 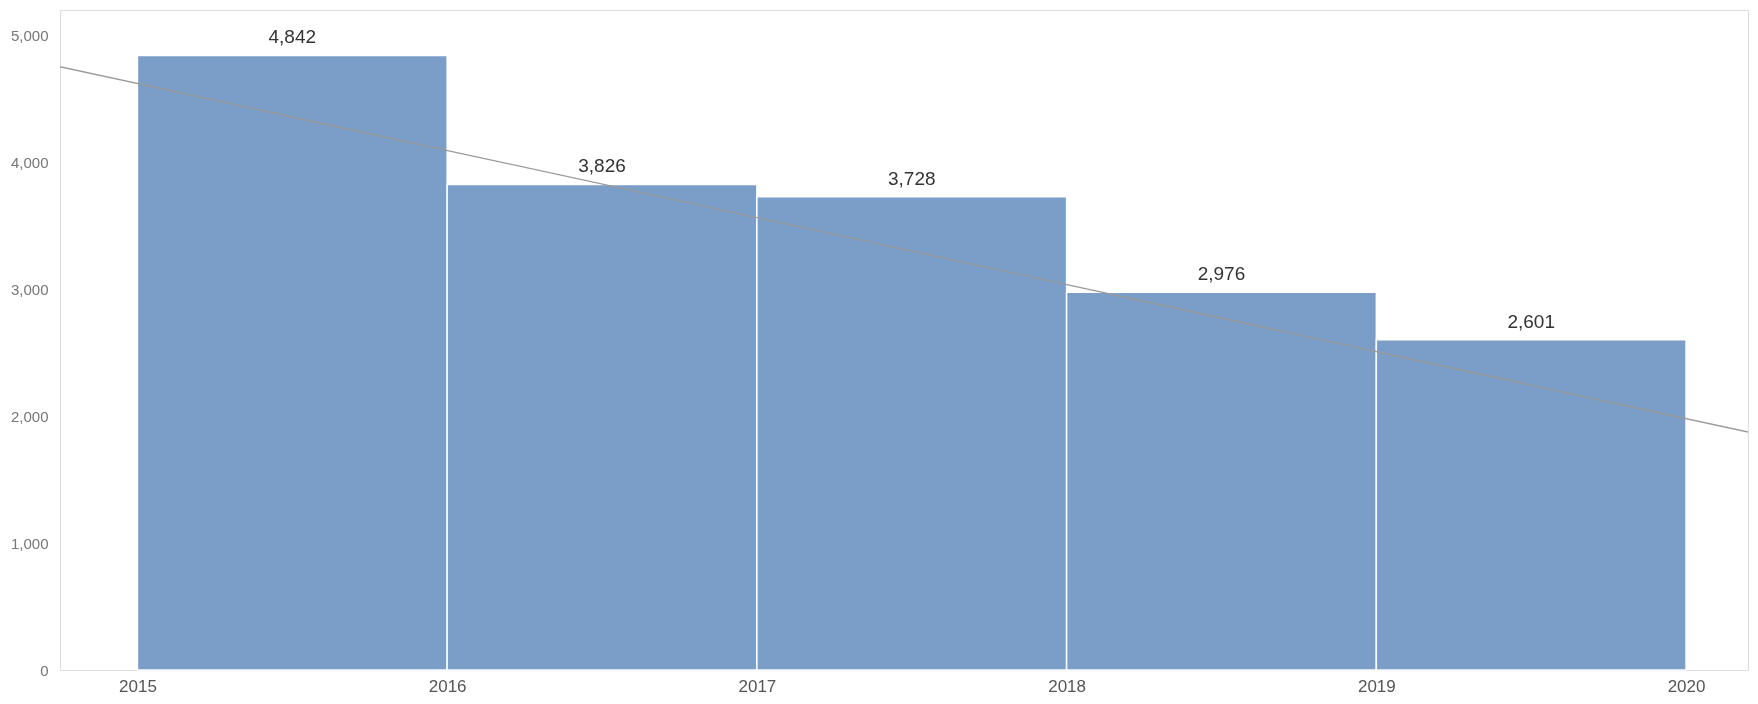 I want to click on data-label: 4,842, so click(x=292, y=37).